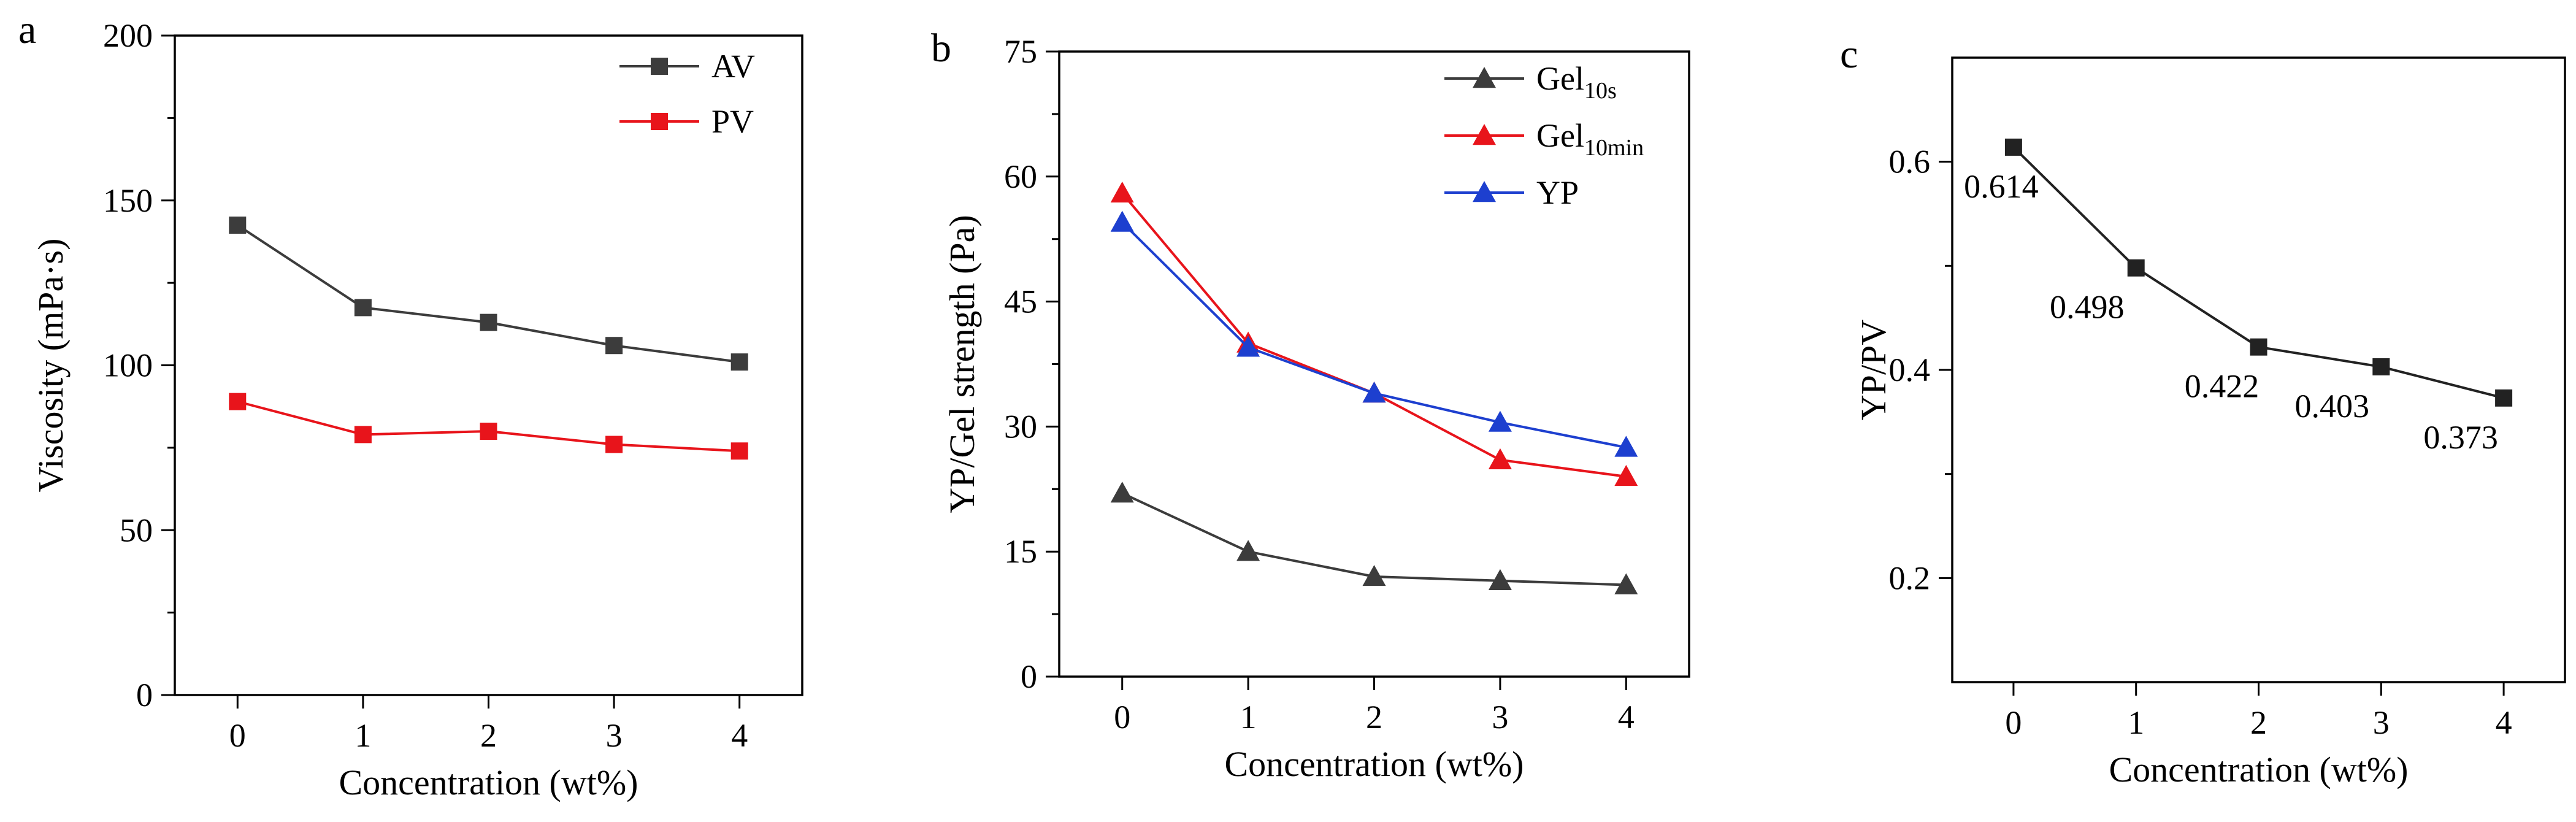  I want to click on y-axis-label: Viscosity (mPa·s), so click(51, 366).